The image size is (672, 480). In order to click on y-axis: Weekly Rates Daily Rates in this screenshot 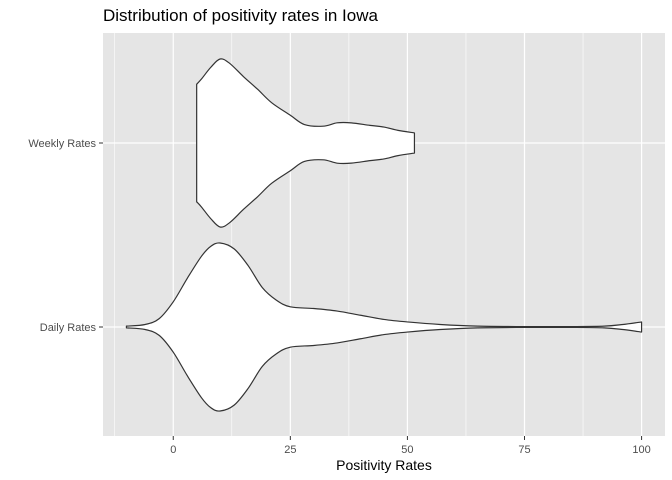, I will do `click(65, 236)`.